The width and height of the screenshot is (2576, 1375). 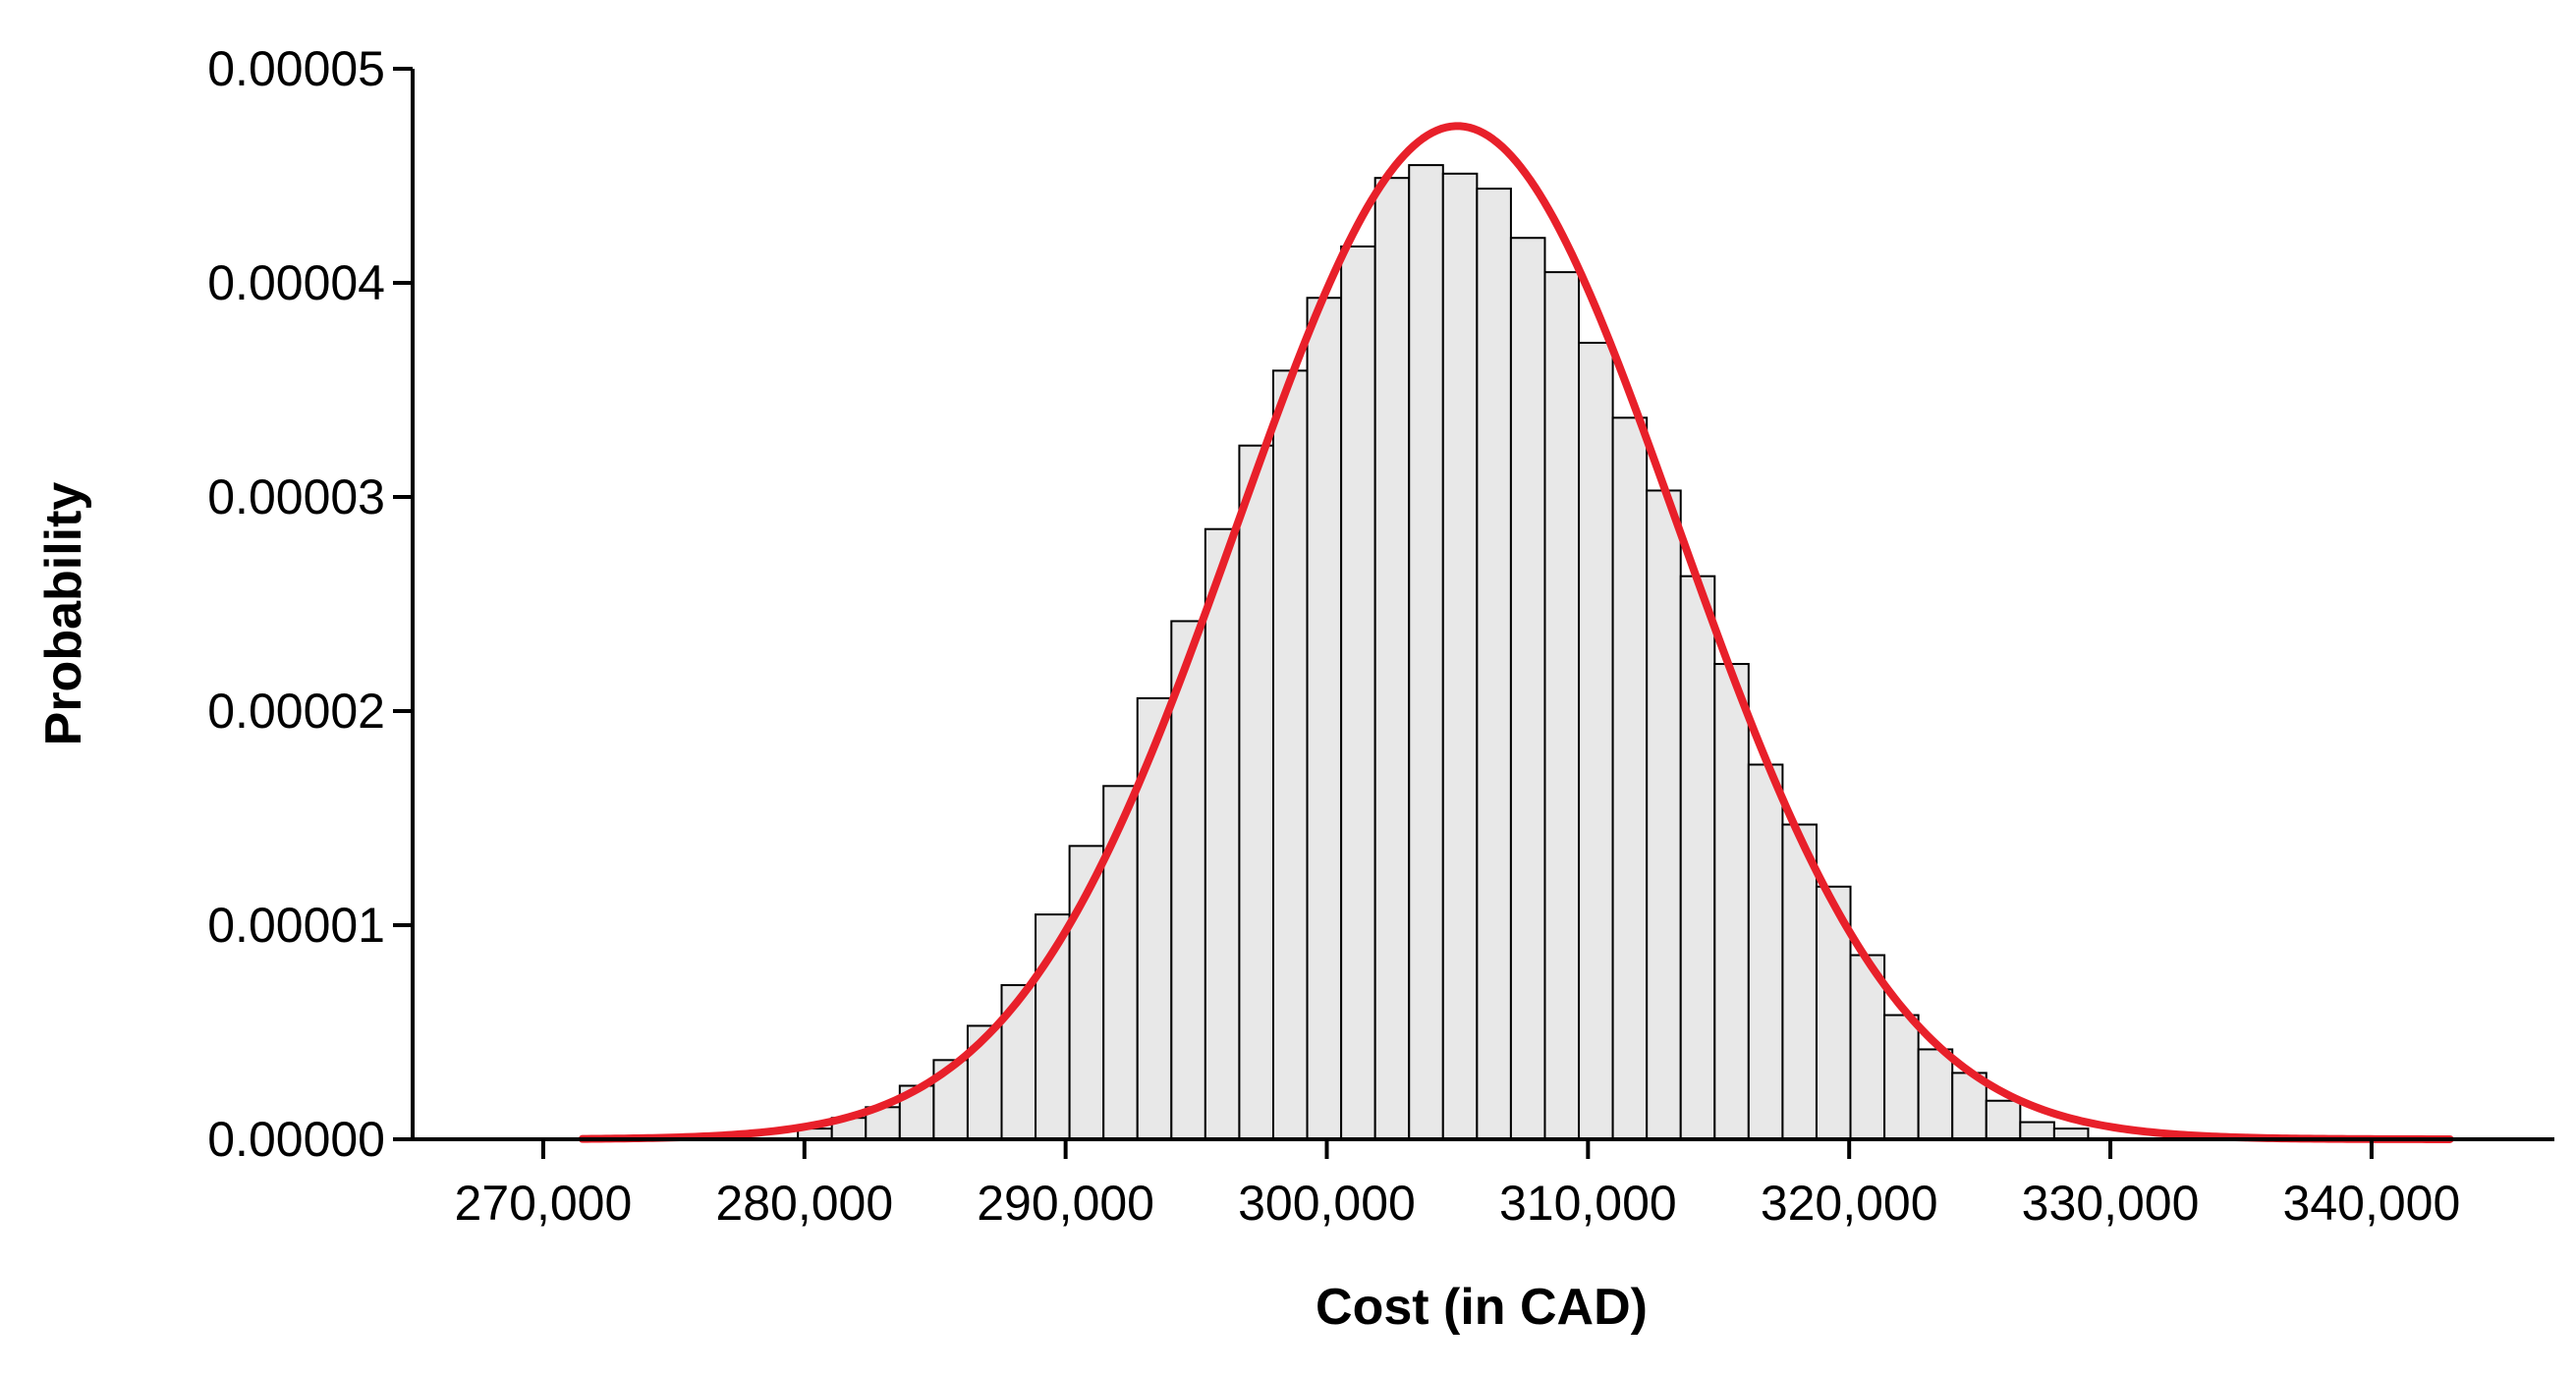 I want to click on y-tick-label: 0.00001, so click(x=296, y=925).